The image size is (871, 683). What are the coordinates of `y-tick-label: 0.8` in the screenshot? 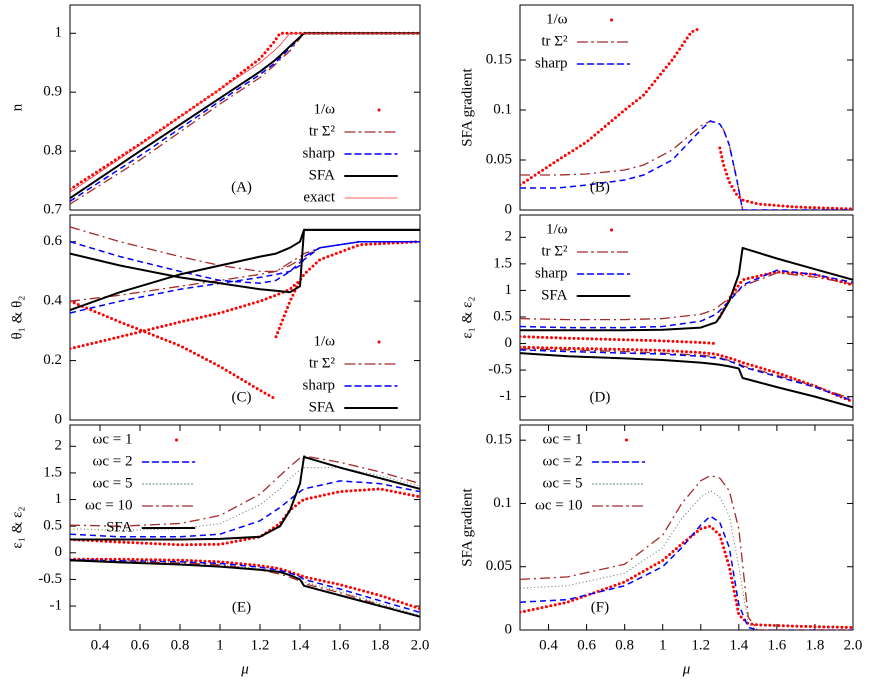 It's located at (52, 151).